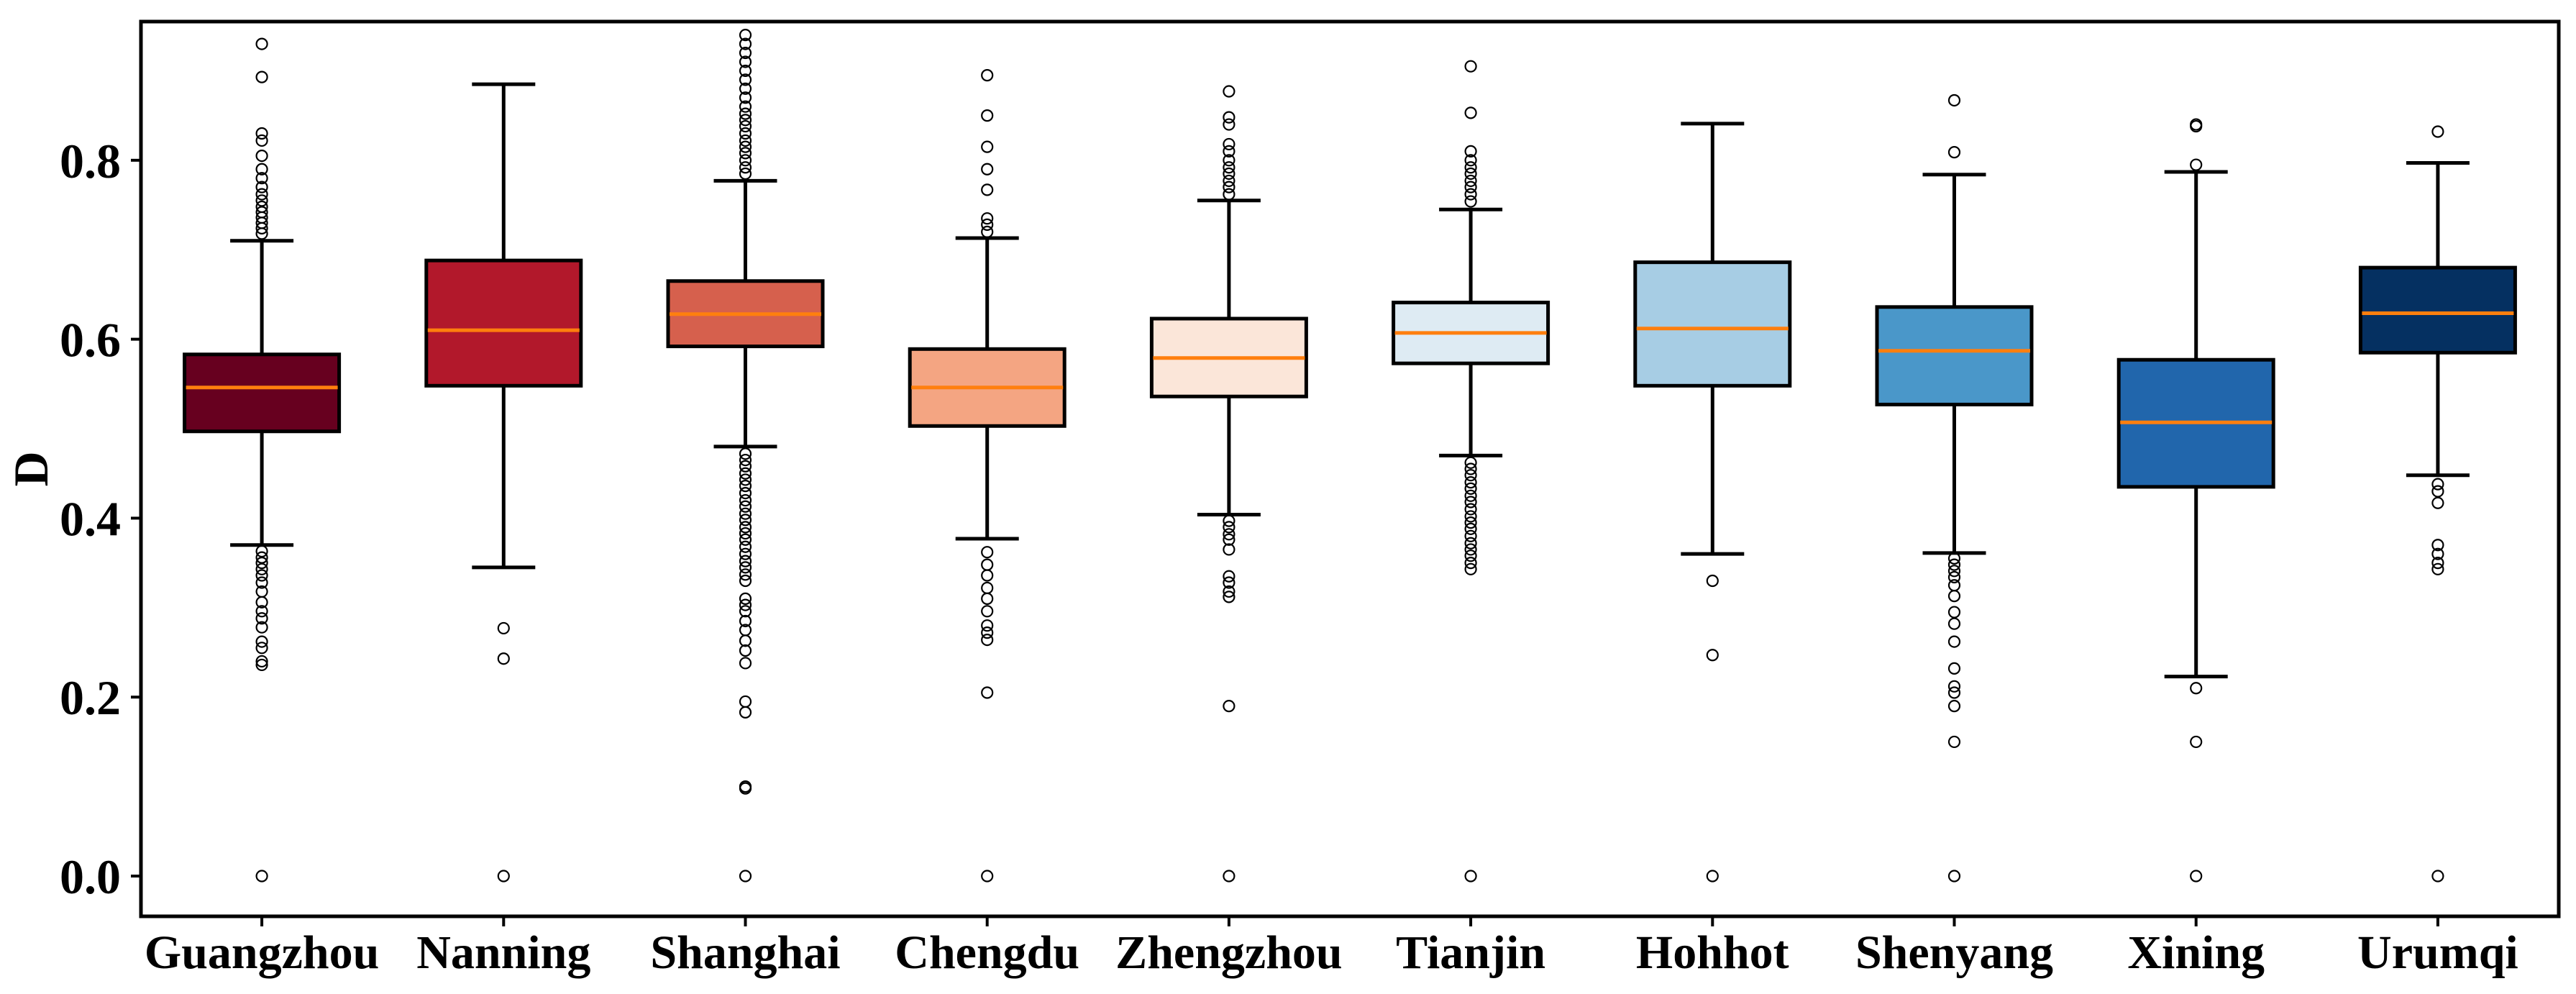 This screenshot has height=994, width=2576. I want to click on x-tick-label-urumqi: Urumqi, so click(2437, 952).